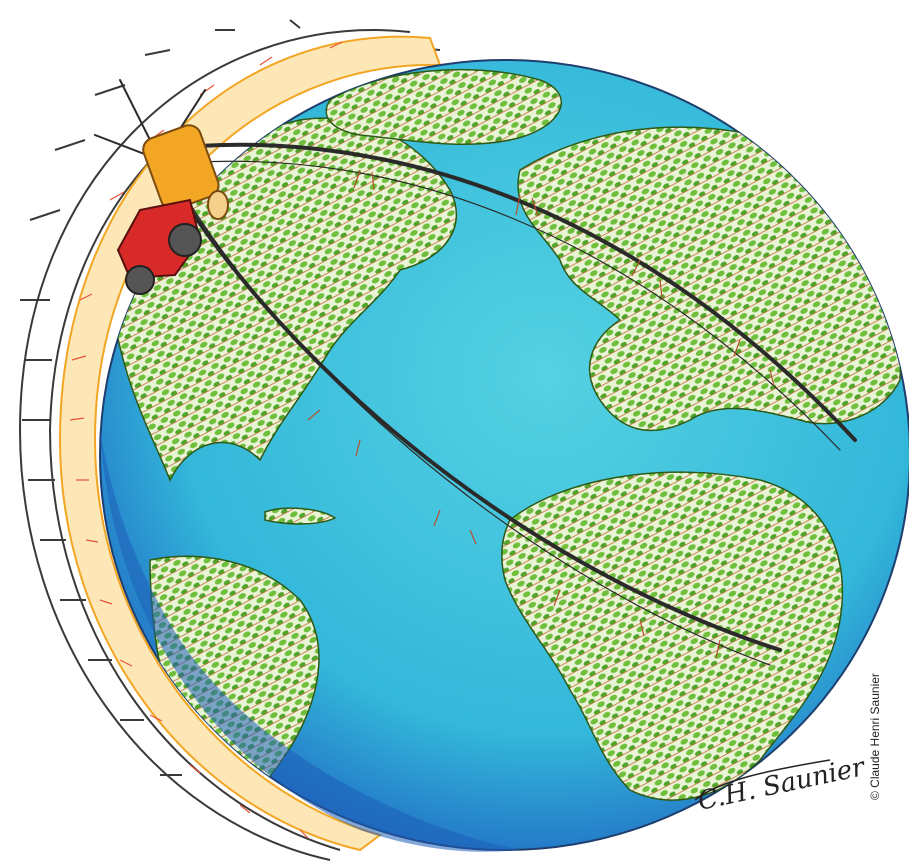 This screenshot has width=909, height=862. What do you see at coordinates (181, 167) in the screenshot?
I see `water-tank` at bounding box center [181, 167].